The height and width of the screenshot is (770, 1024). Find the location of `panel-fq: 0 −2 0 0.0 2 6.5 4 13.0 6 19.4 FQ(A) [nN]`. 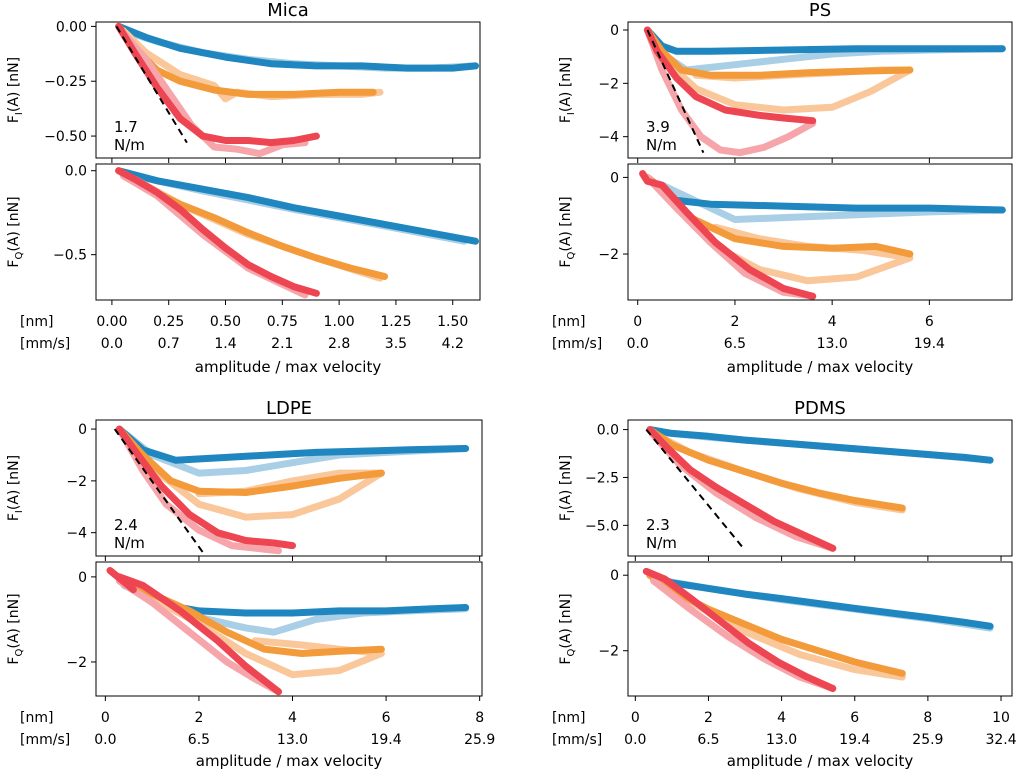

panel-fq: 0 −2 0 0.0 2 6.5 4 13.0 6 19.4 FQ(A) [nN] is located at coordinates (785, 257).